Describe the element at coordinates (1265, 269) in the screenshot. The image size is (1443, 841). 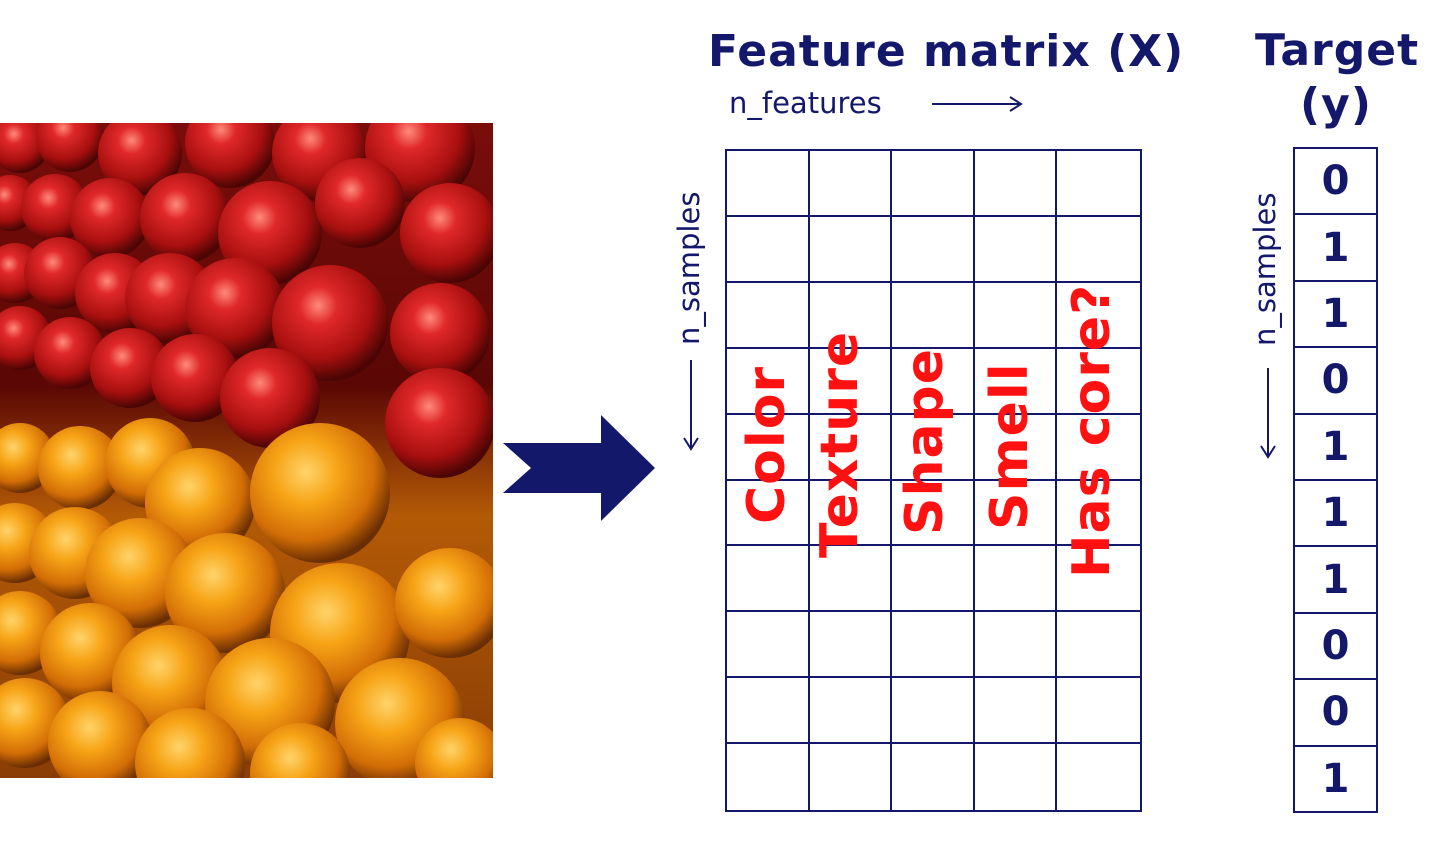
I see `n-samples-right-label: n_samples` at that location.